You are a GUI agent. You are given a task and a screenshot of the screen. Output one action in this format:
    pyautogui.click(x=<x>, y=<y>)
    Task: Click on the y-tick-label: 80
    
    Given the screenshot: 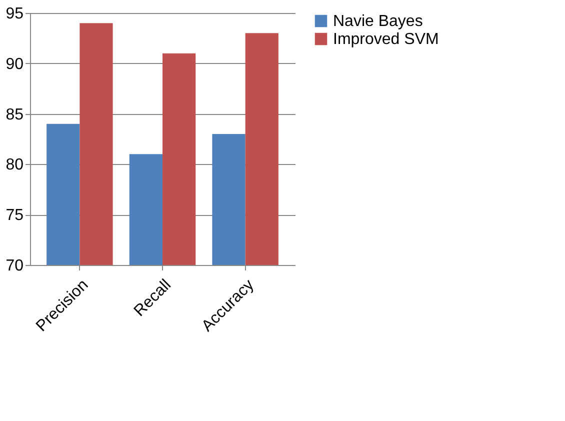 What is the action you would take?
    pyautogui.click(x=15, y=165)
    